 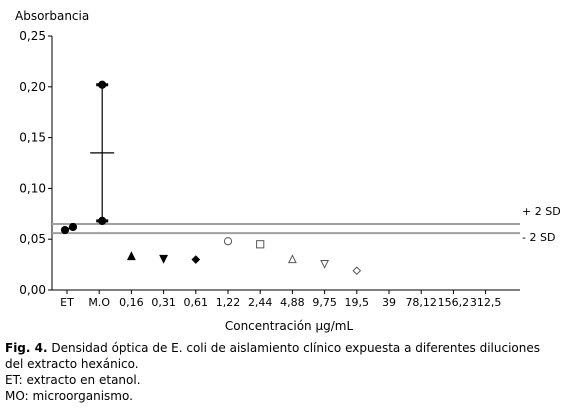 I want to click on x-tick-label: 312,5, so click(x=486, y=302).